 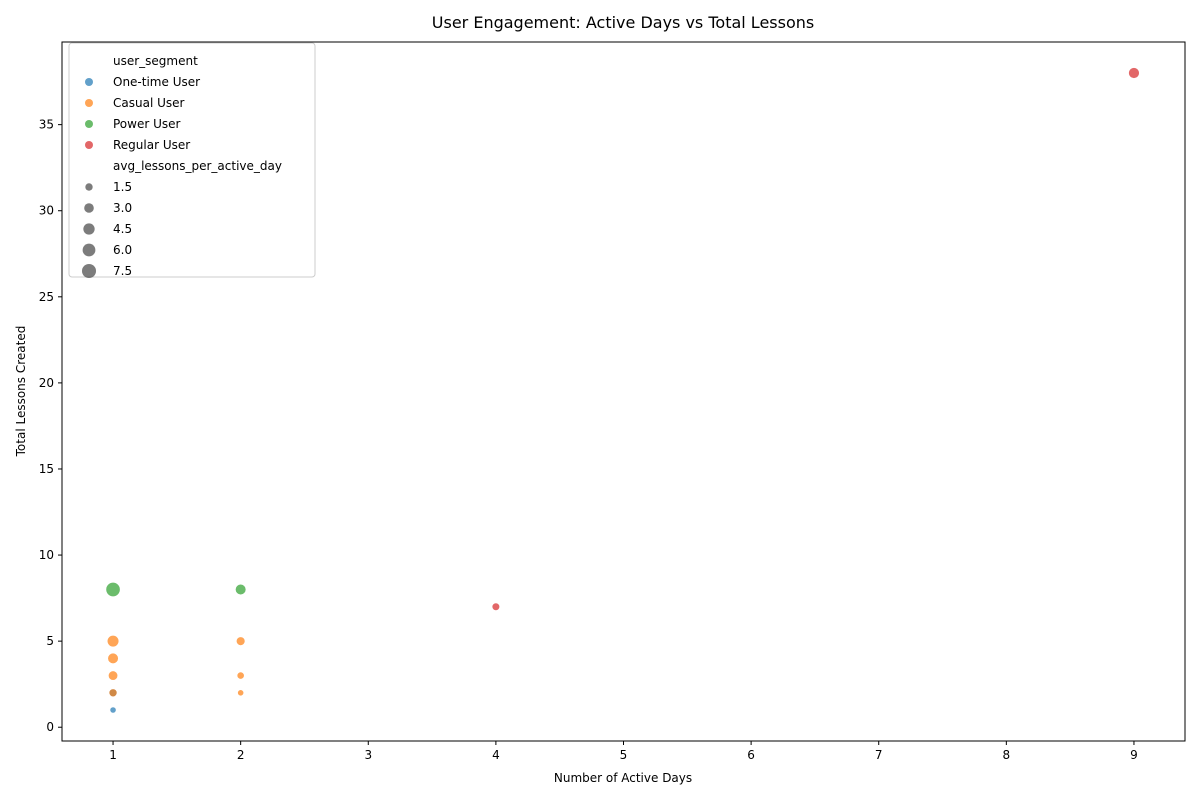 What do you see at coordinates (46, 297) in the screenshot?
I see `y-tick-label: 25` at bounding box center [46, 297].